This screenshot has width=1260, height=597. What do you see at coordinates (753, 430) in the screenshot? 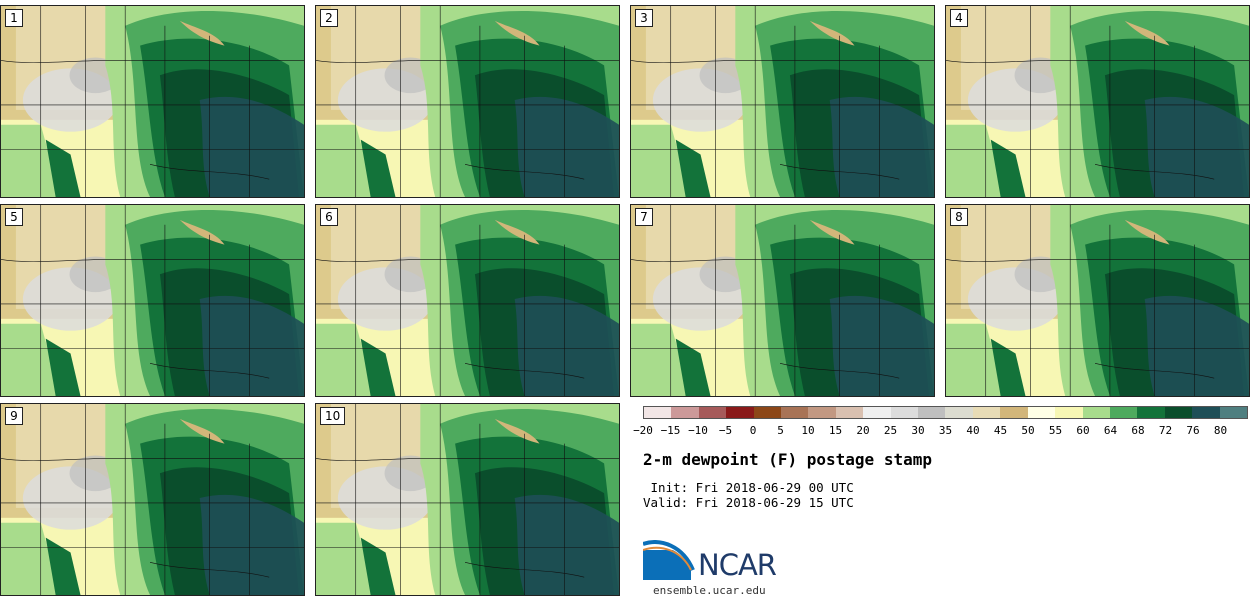
I see `colorbar-tick-label: 0` at bounding box center [753, 430].